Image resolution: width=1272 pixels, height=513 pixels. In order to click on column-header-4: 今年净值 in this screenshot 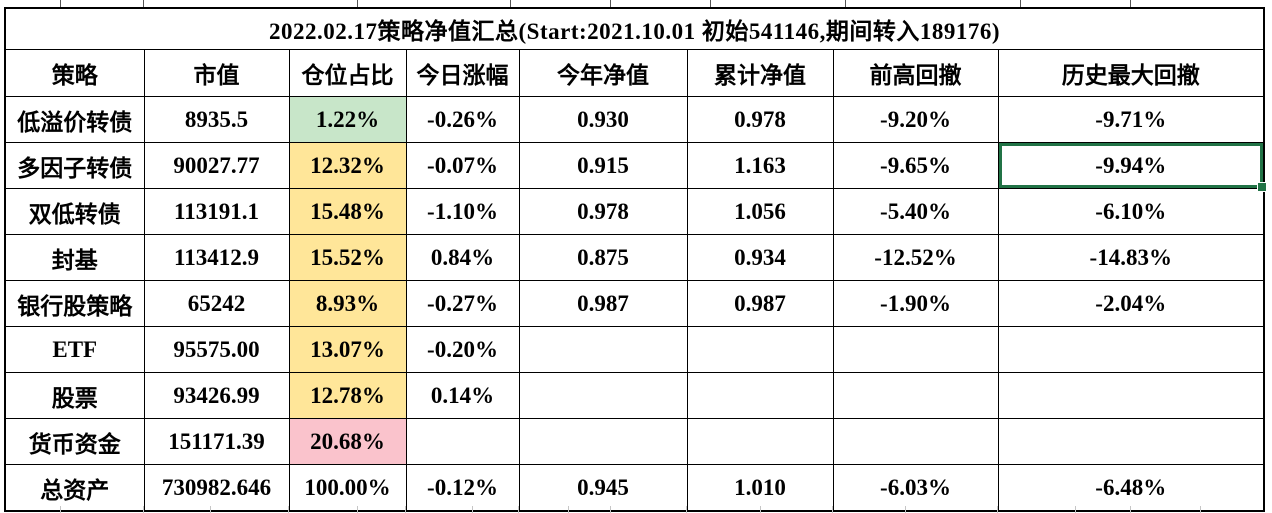, I will do `click(603, 73)`.